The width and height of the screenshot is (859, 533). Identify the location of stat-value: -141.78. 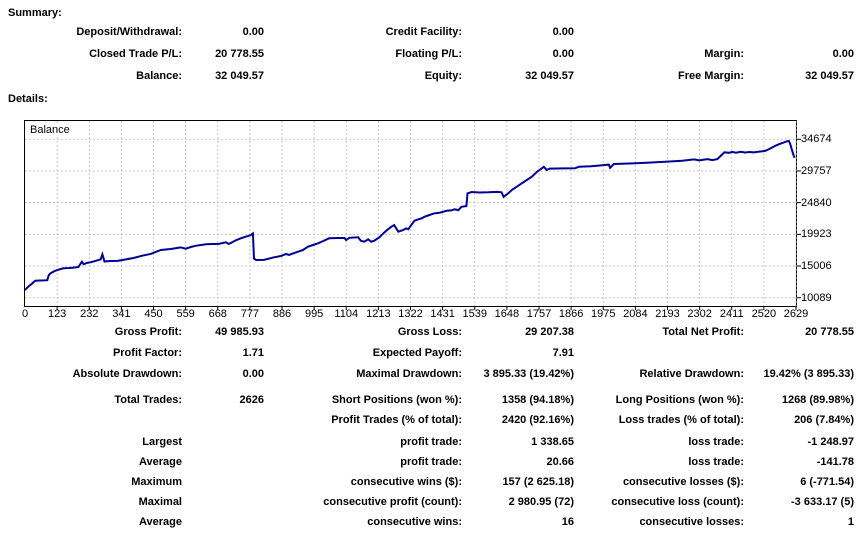
(835, 462).